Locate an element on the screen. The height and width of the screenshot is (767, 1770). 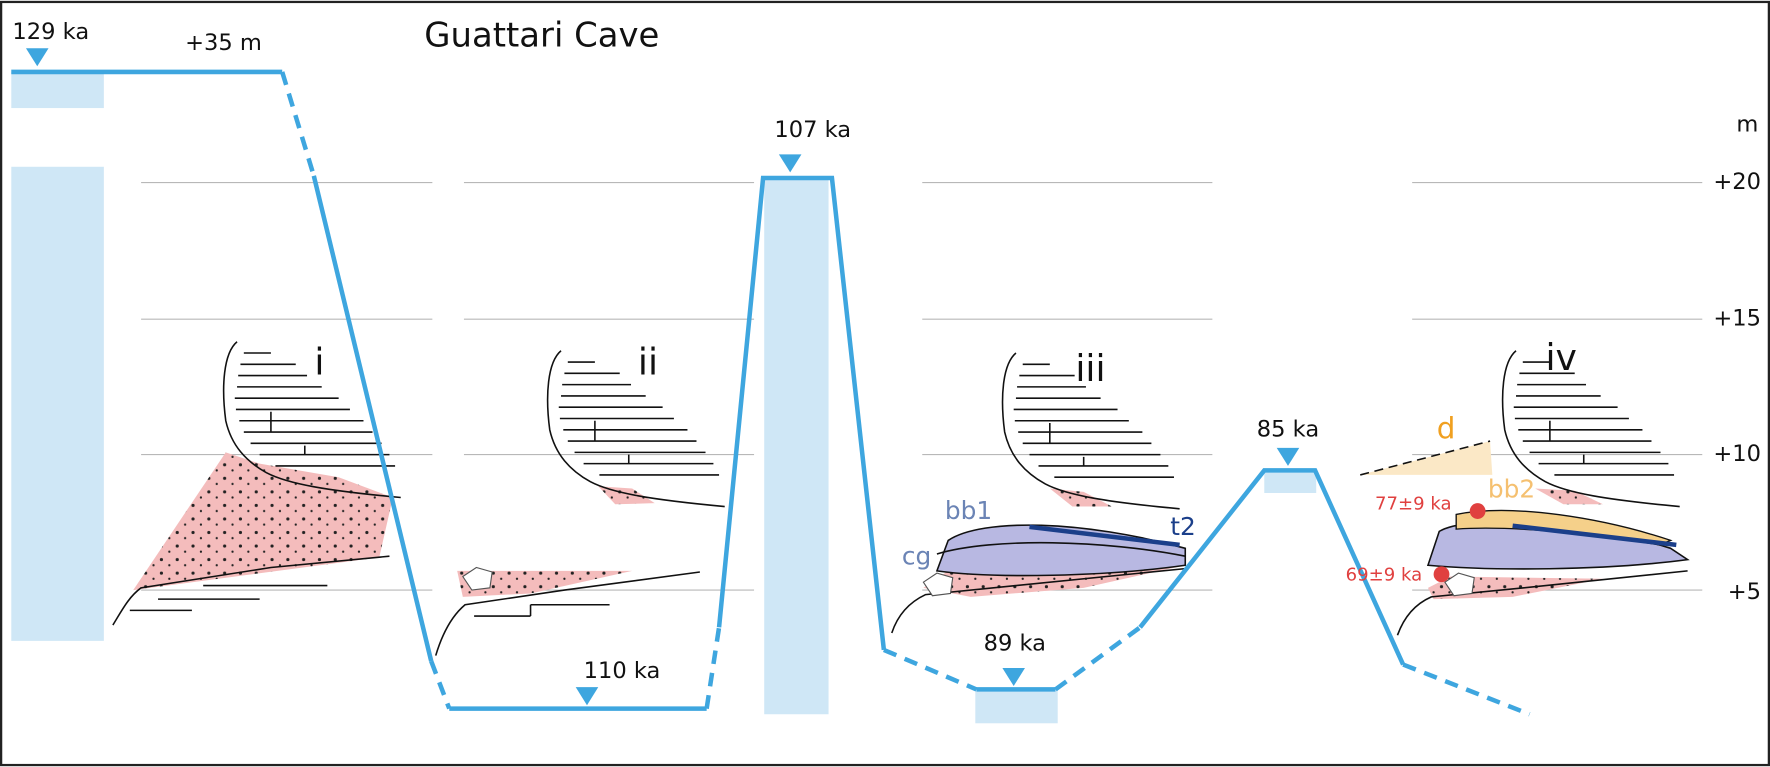
date-label: 69±9 ka is located at coordinates (1384, 574).